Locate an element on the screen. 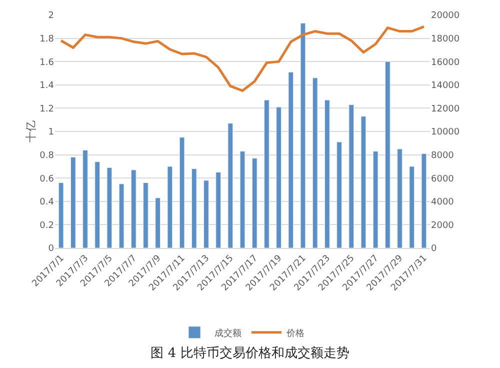 The height and width of the screenshot is (368, 500). y-tick-label: 0.4 is located at coordinates (47, 203).